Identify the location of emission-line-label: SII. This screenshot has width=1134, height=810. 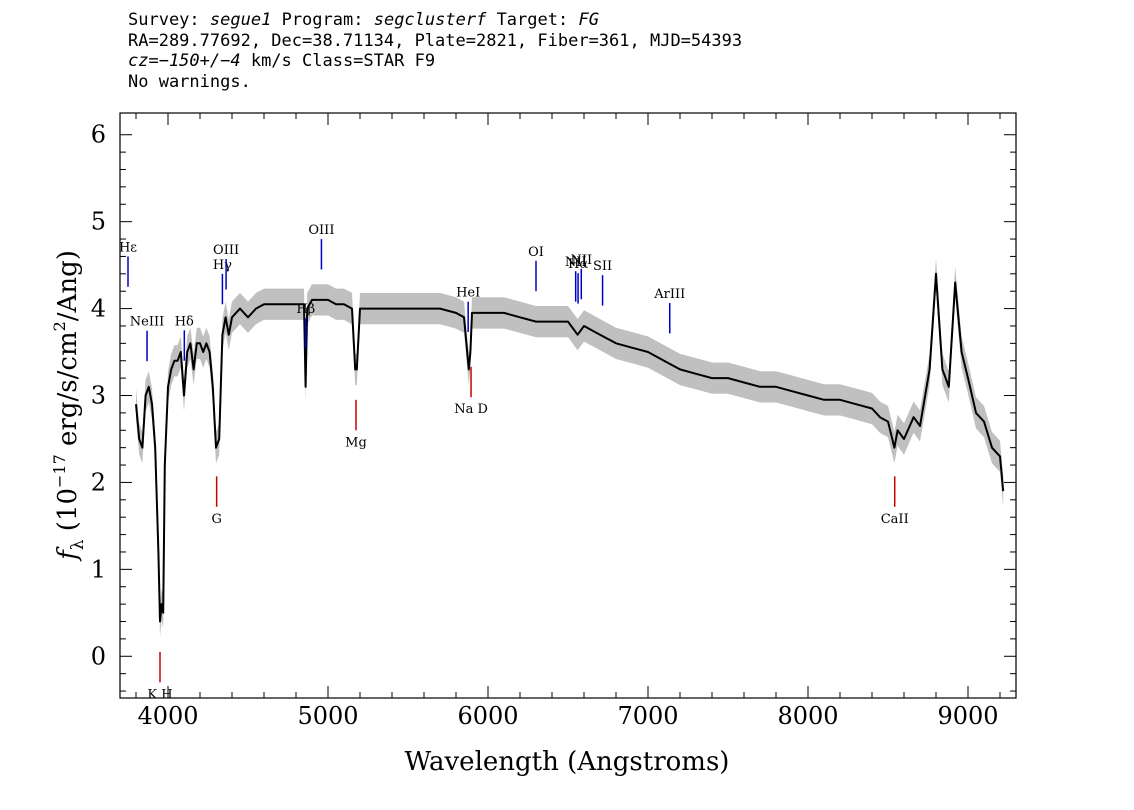
(602, 266).